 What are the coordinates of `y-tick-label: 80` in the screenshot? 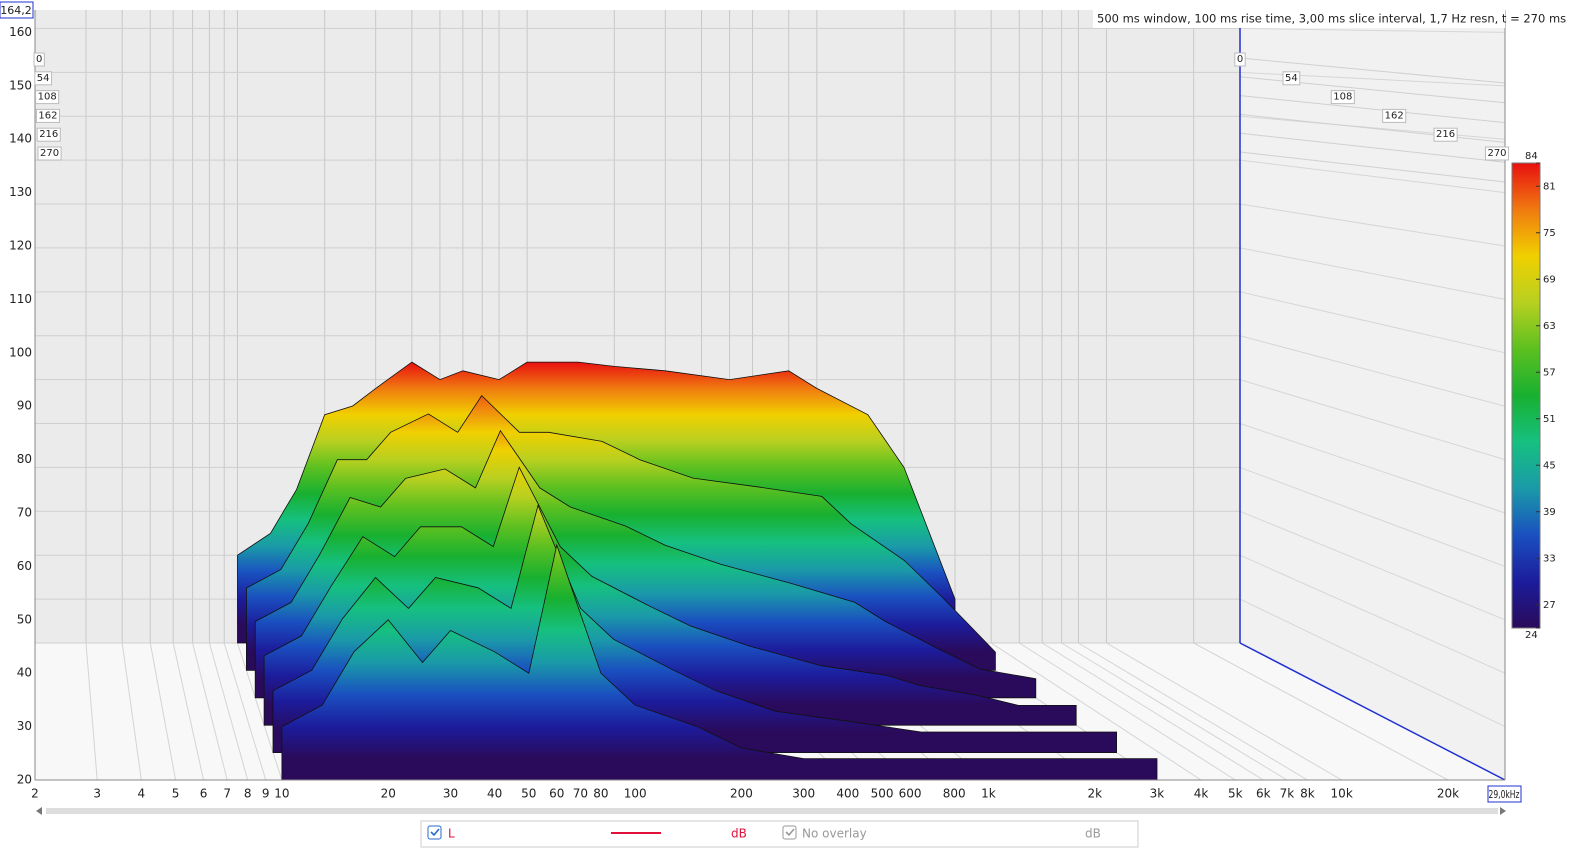 It's located at (24, 459).